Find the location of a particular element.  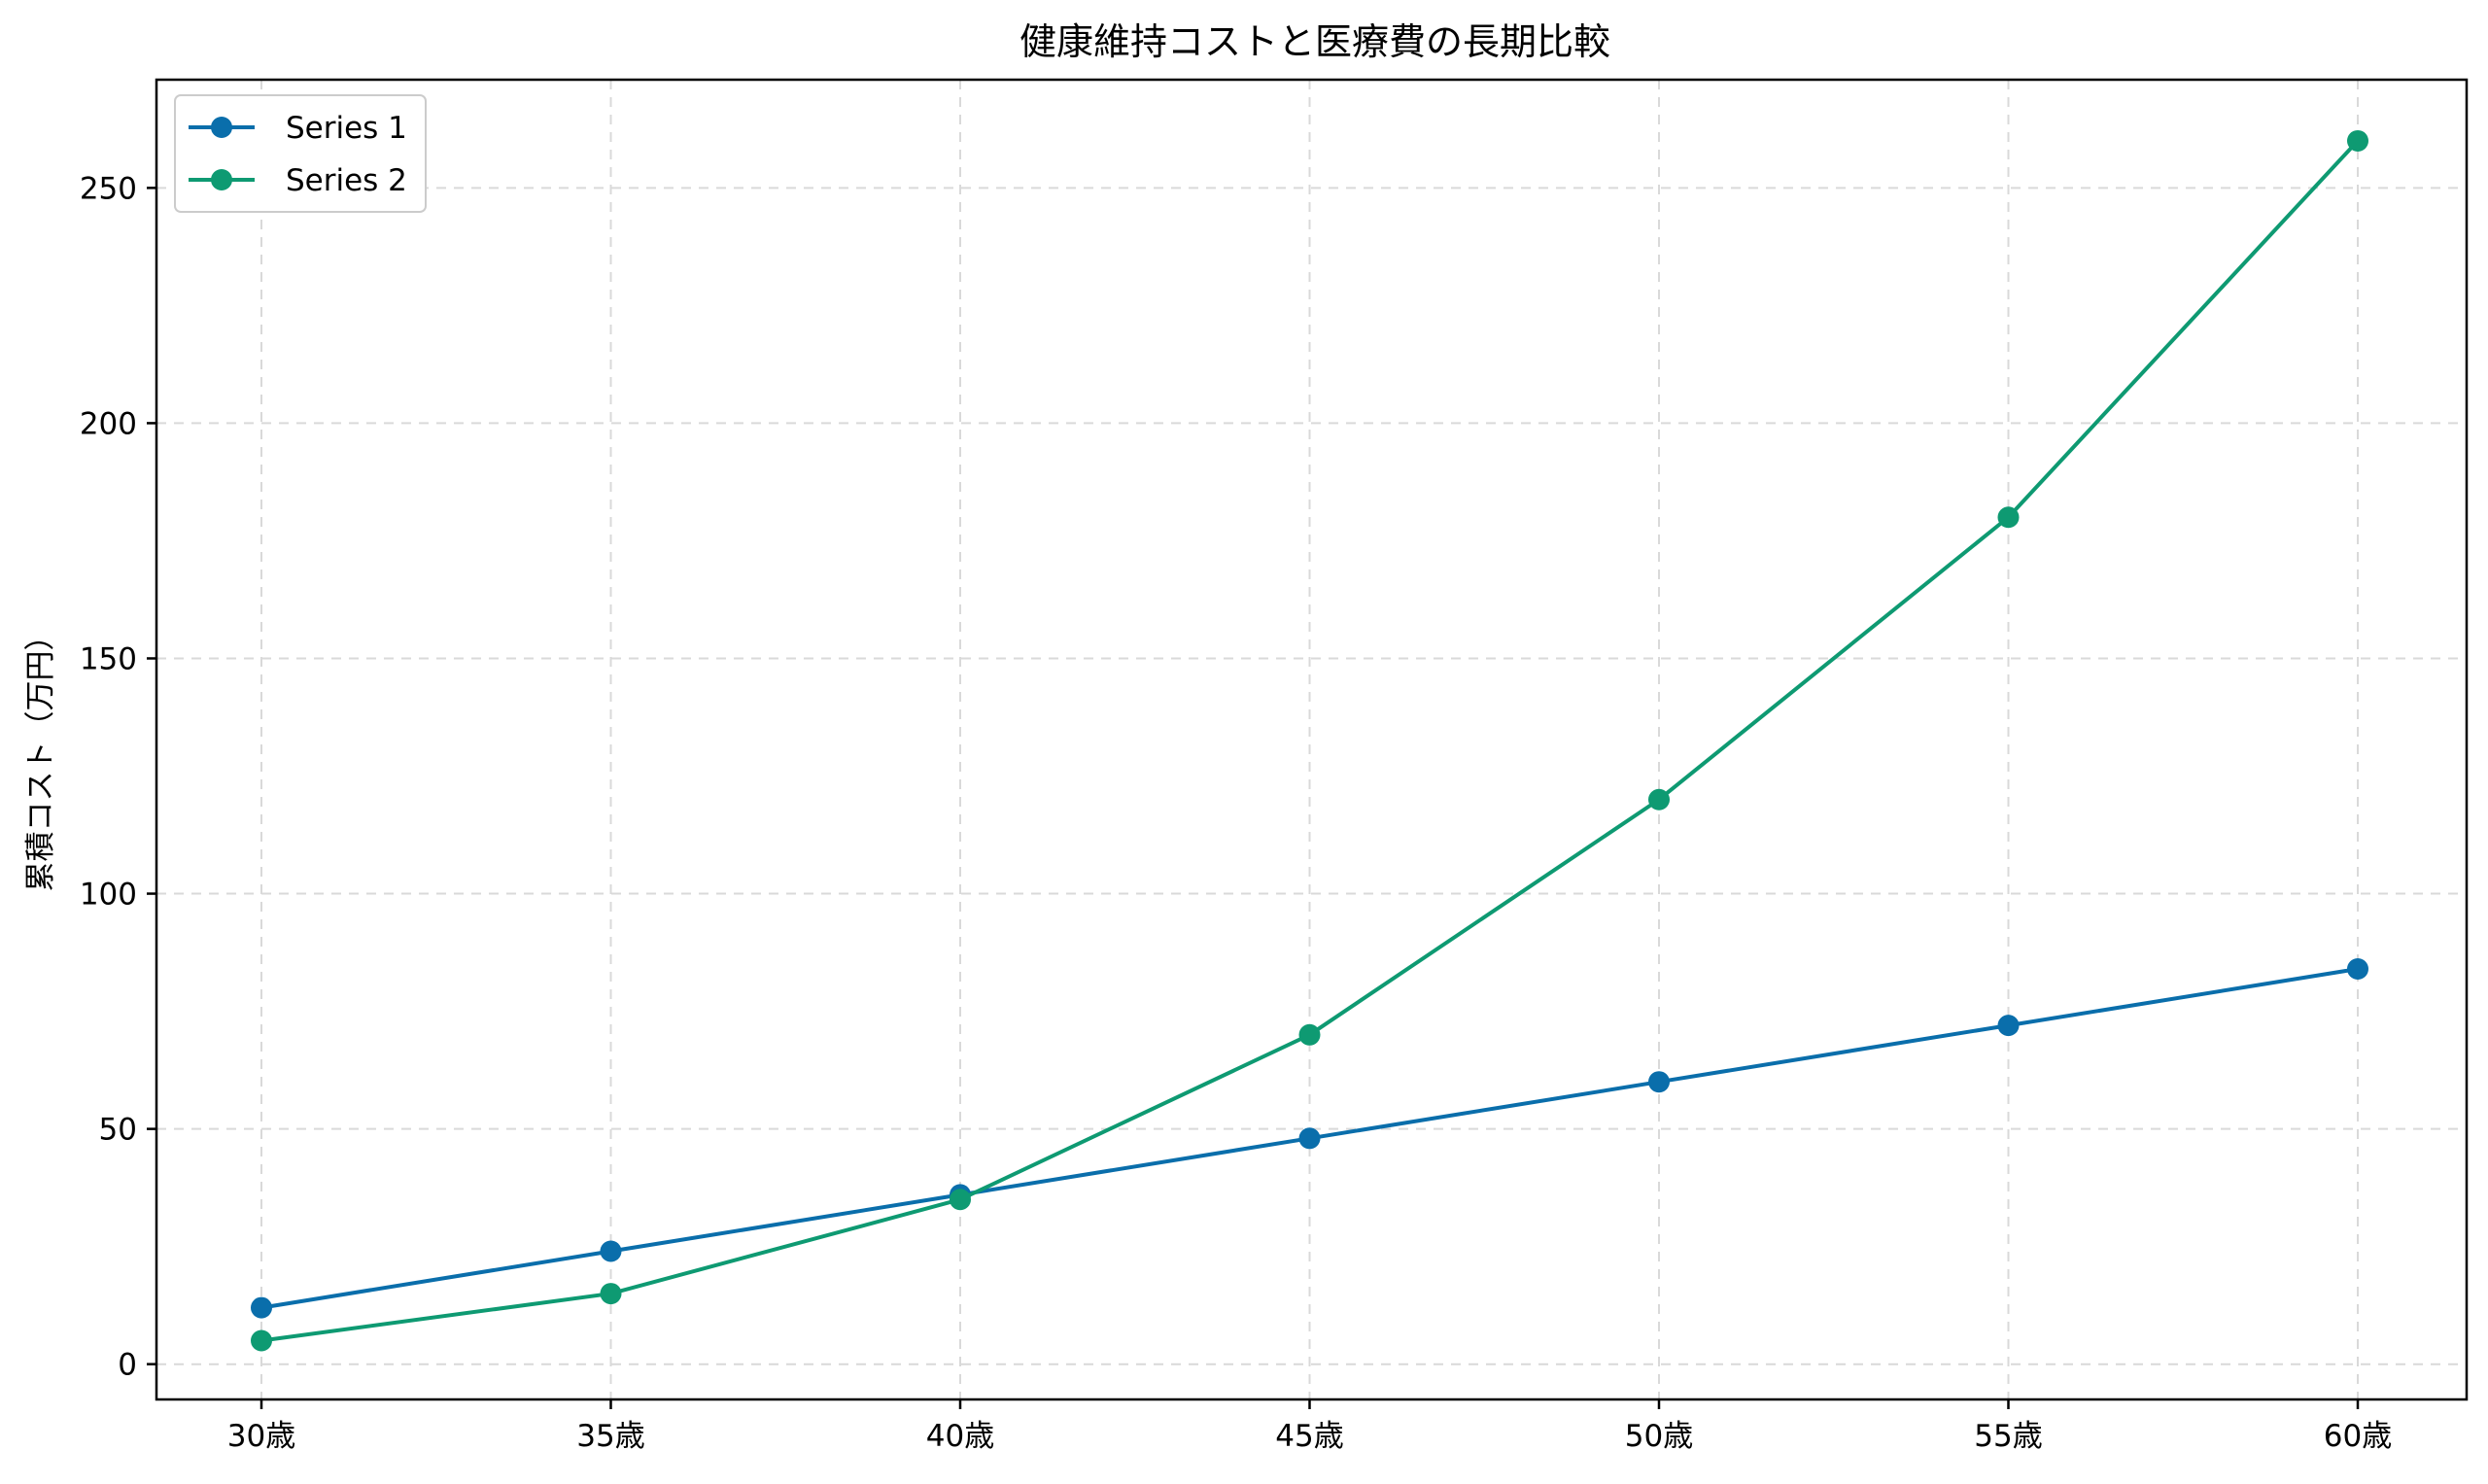

legend: Series 1 Series 2 is located at coordinates (300, 153).